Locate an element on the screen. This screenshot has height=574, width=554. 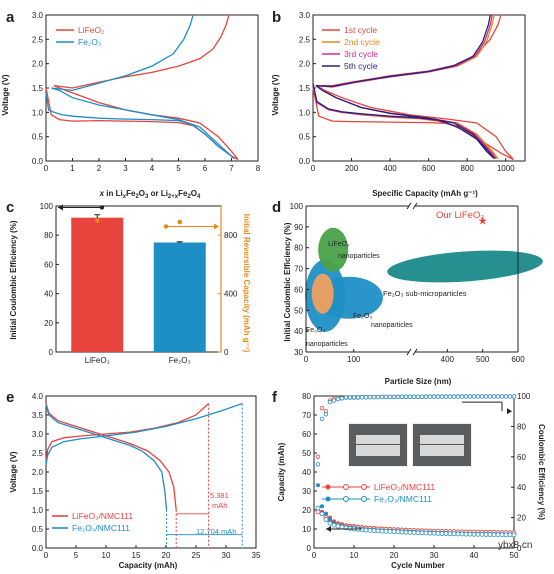
x-tick-label: 1 is located at coordinates (72, 168).